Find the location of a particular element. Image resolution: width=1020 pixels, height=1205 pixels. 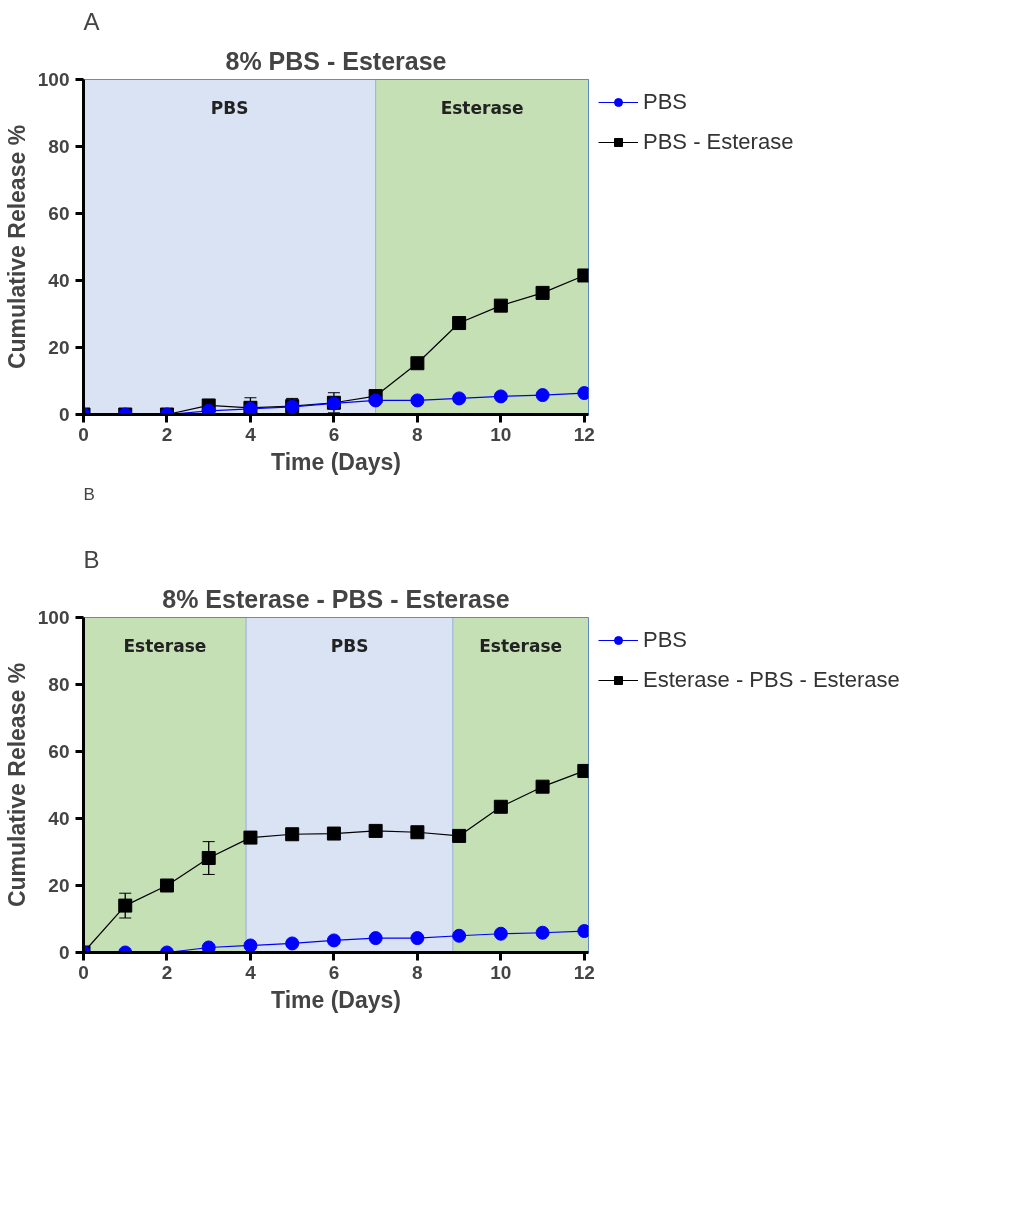

text: A is located at coordinates (91, 21).